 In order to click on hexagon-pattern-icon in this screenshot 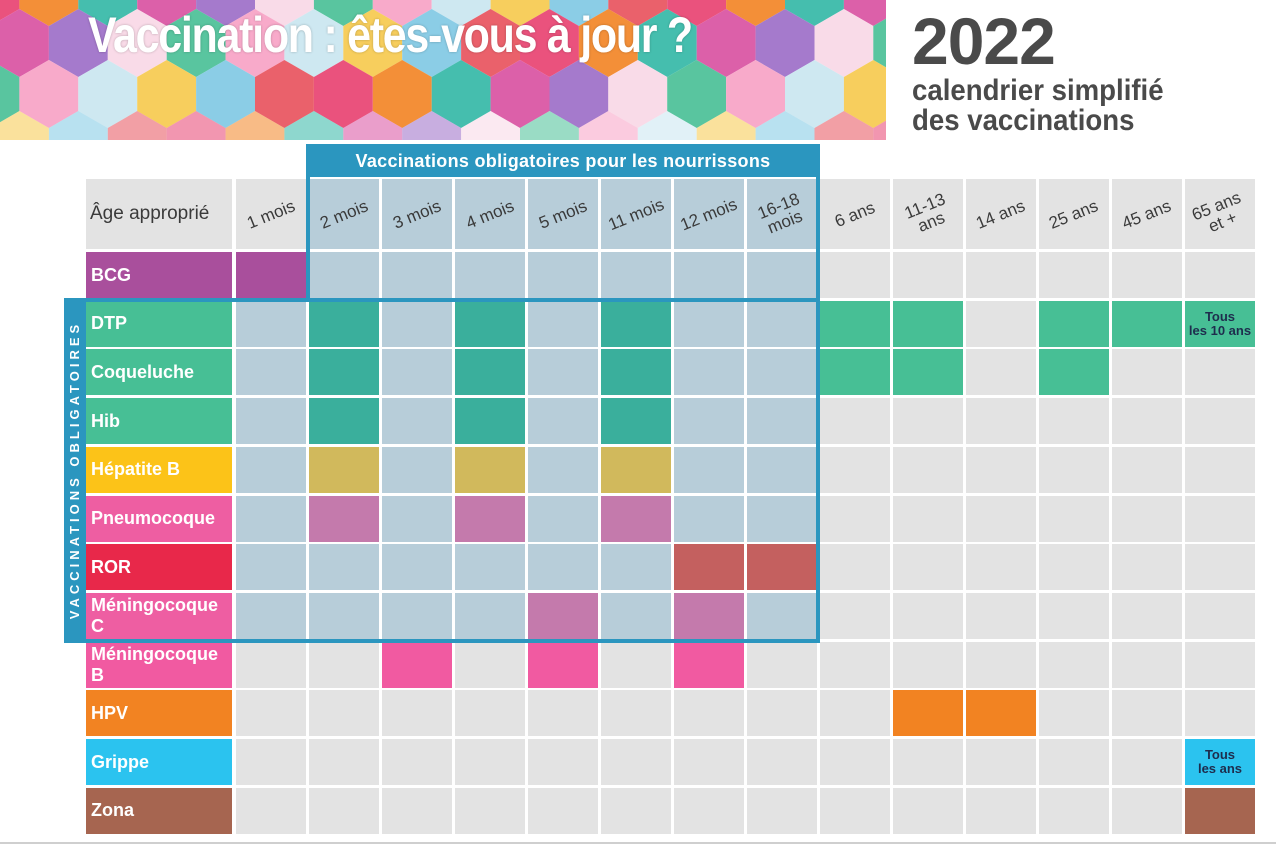, I will do `click(443, 70)`.